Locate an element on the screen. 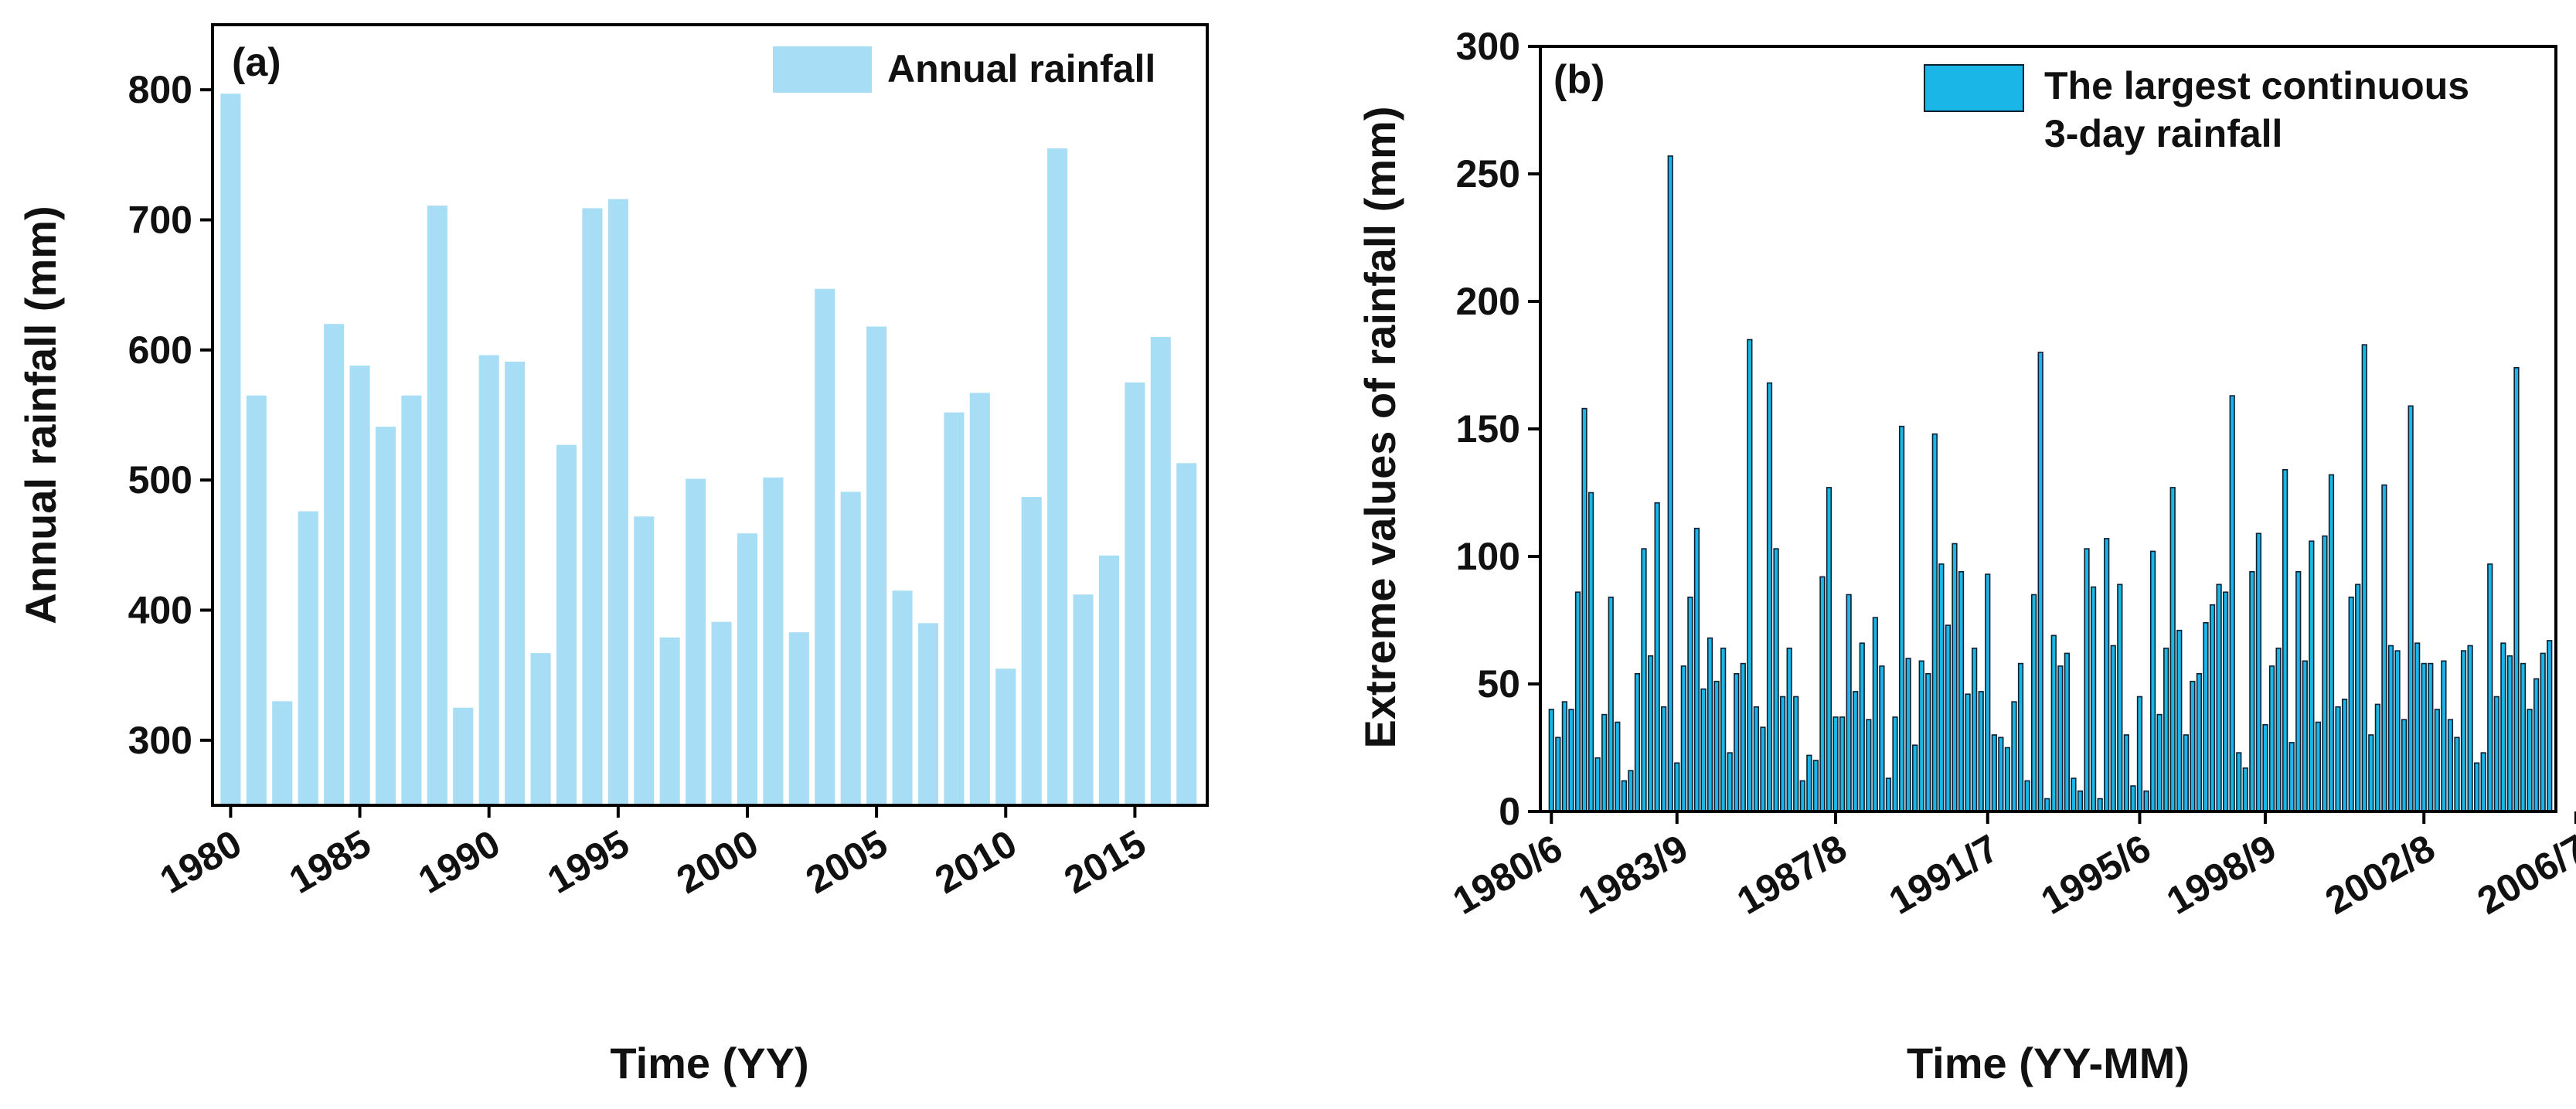 The width and height of the screenshot is (2576, 1109). panel-b-y-tick-label: 150 is located at coordinates (1488, 429).